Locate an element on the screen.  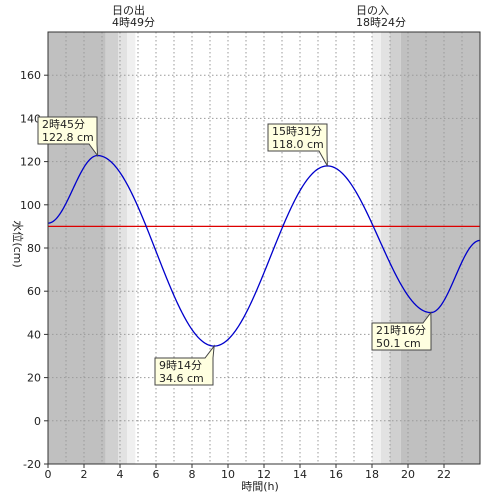
y-tick-label: 80 is located at coordinates (34, 248).